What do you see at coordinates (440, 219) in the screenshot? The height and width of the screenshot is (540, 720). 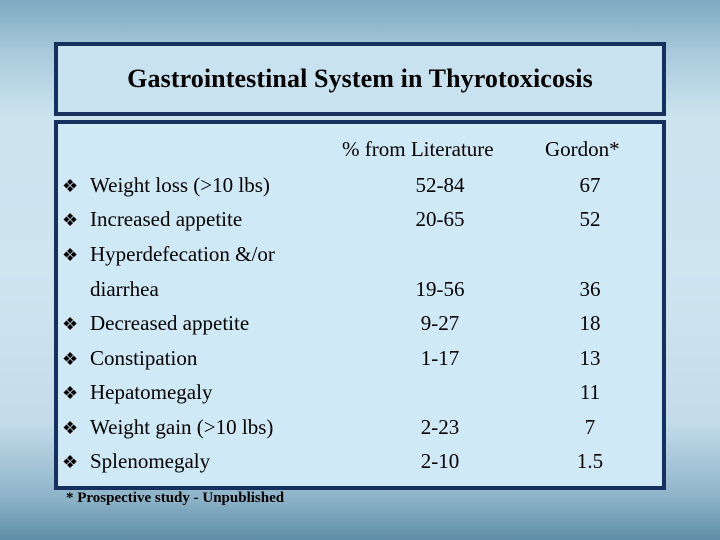 I see `literature-value: 20-65` at bounding box center [440, 219].